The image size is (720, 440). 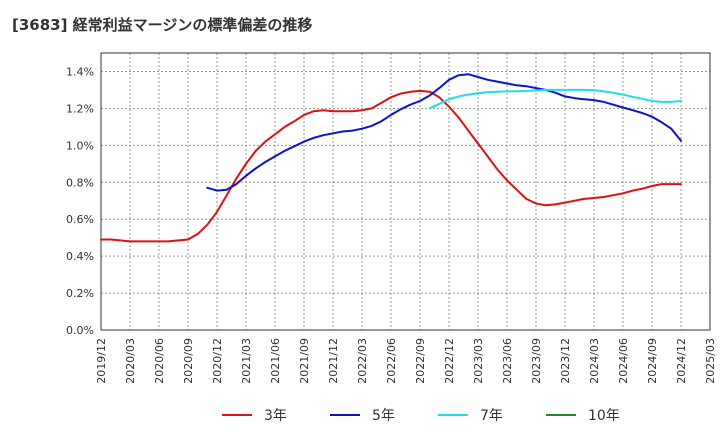 What do you see at coordinates (478, 361) in the screenshot?
I see `x-tick-label: 2023/03` at bounding box center [478, 361].